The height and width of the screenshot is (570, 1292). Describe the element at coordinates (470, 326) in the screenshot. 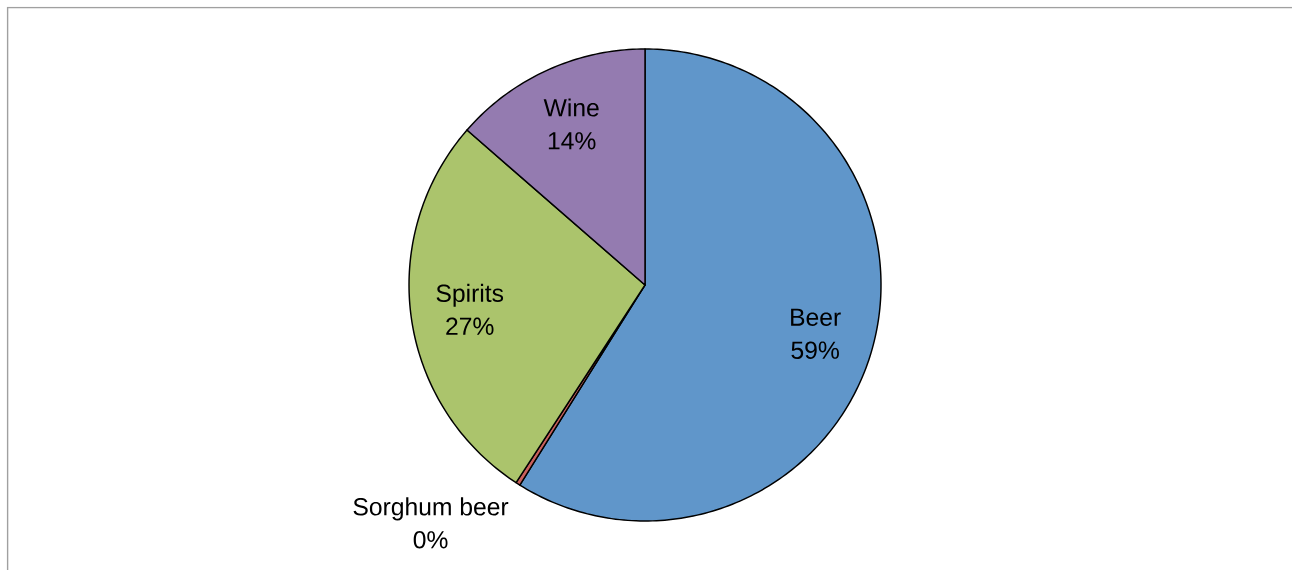

I see `data-label: 27%` at that location.